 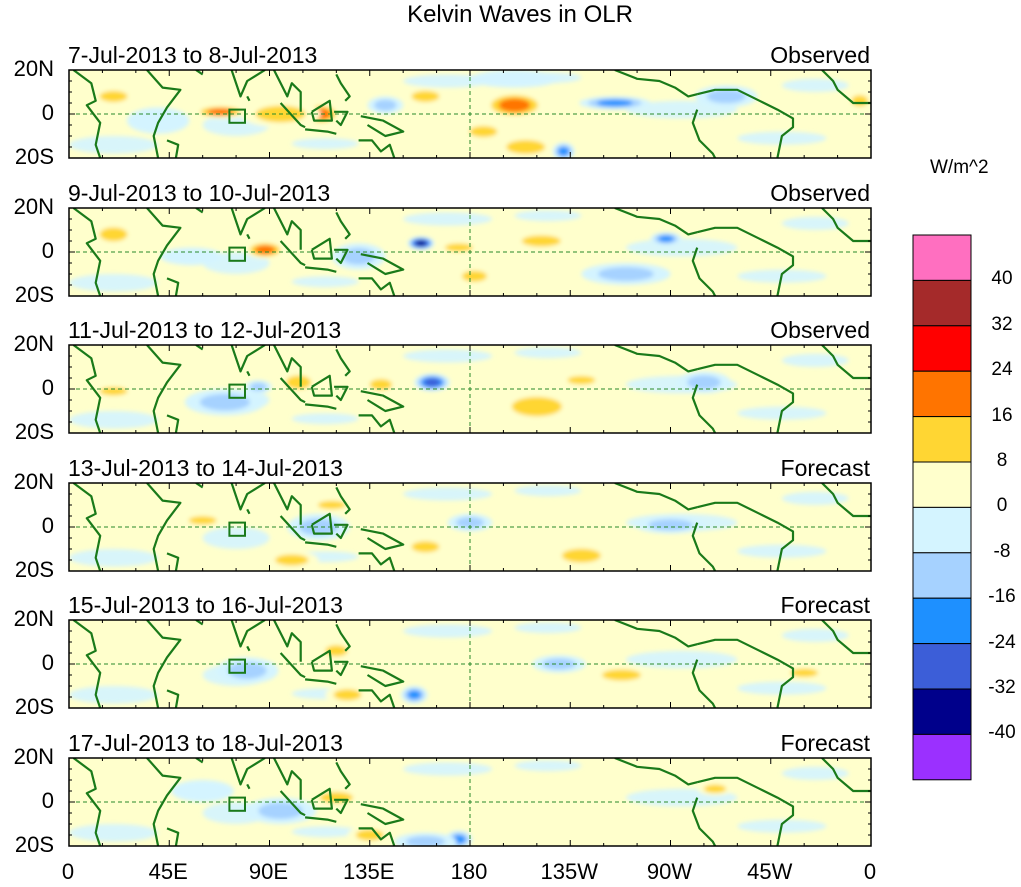 What do you see at coordinates (469, 871) in the screenshot?
I see `x-tick-label: 180` at bounding box center [469, 871].